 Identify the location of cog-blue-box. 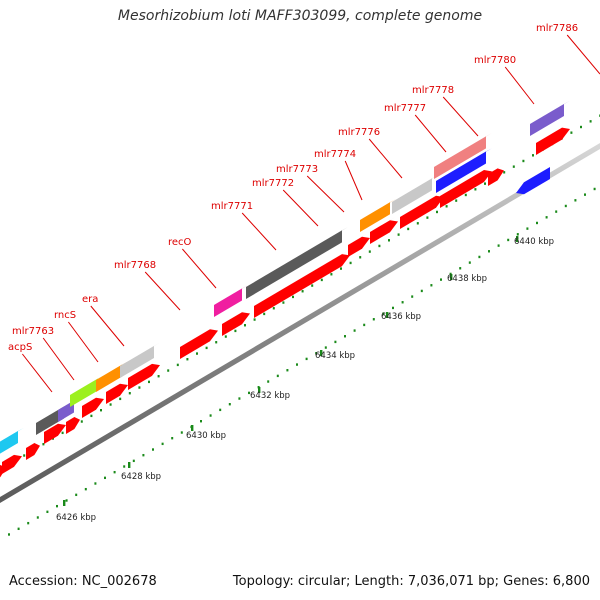
(464, 170).